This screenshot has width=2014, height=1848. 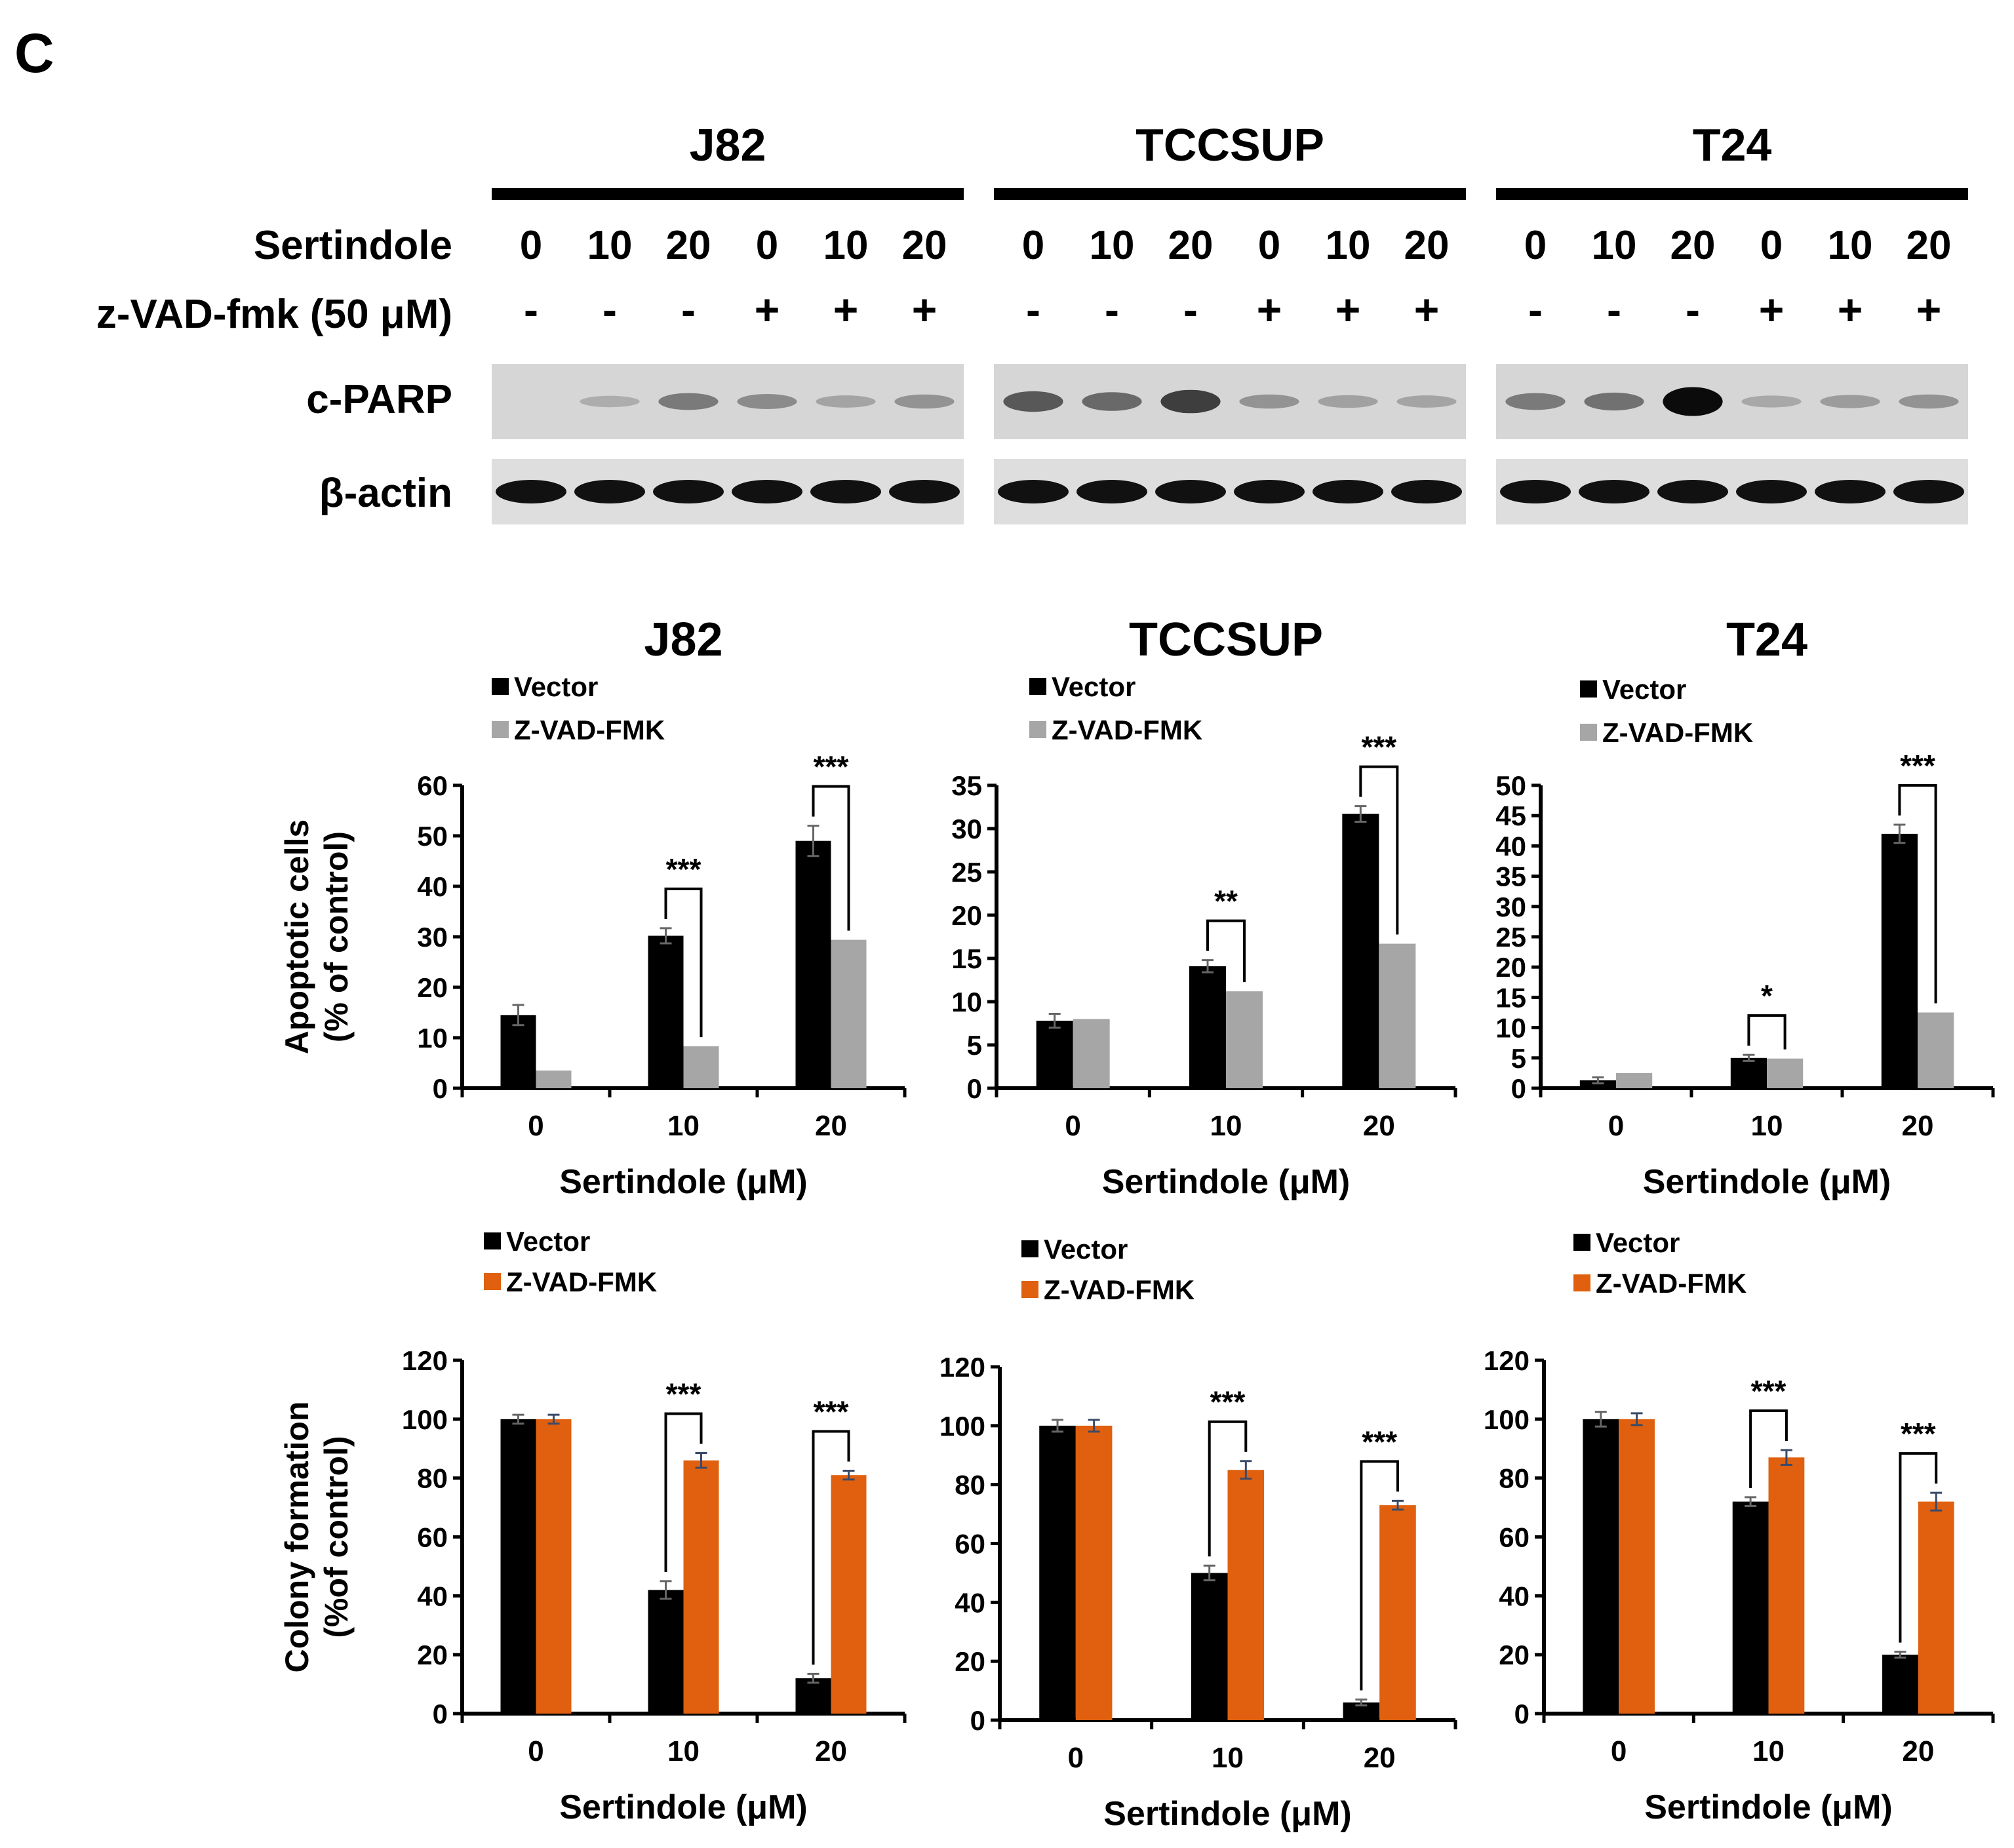 What do you see at coordinates (297, 936) in the screenshot?
I see `y-axis-label: Apoptotic cells` at bounding box center [297, 936].